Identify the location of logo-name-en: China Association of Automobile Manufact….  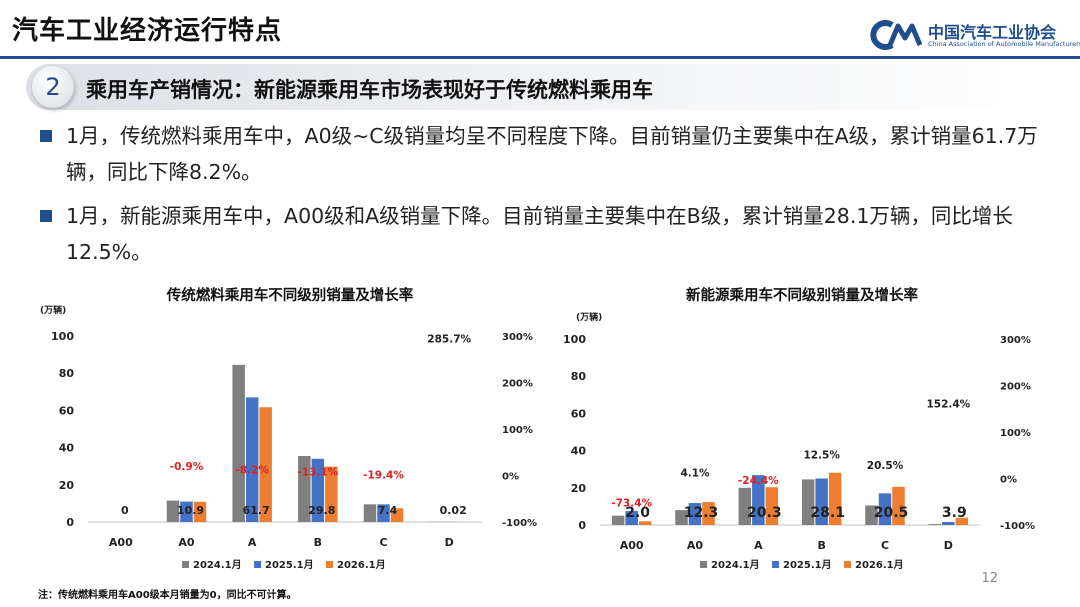
(1004, 44).